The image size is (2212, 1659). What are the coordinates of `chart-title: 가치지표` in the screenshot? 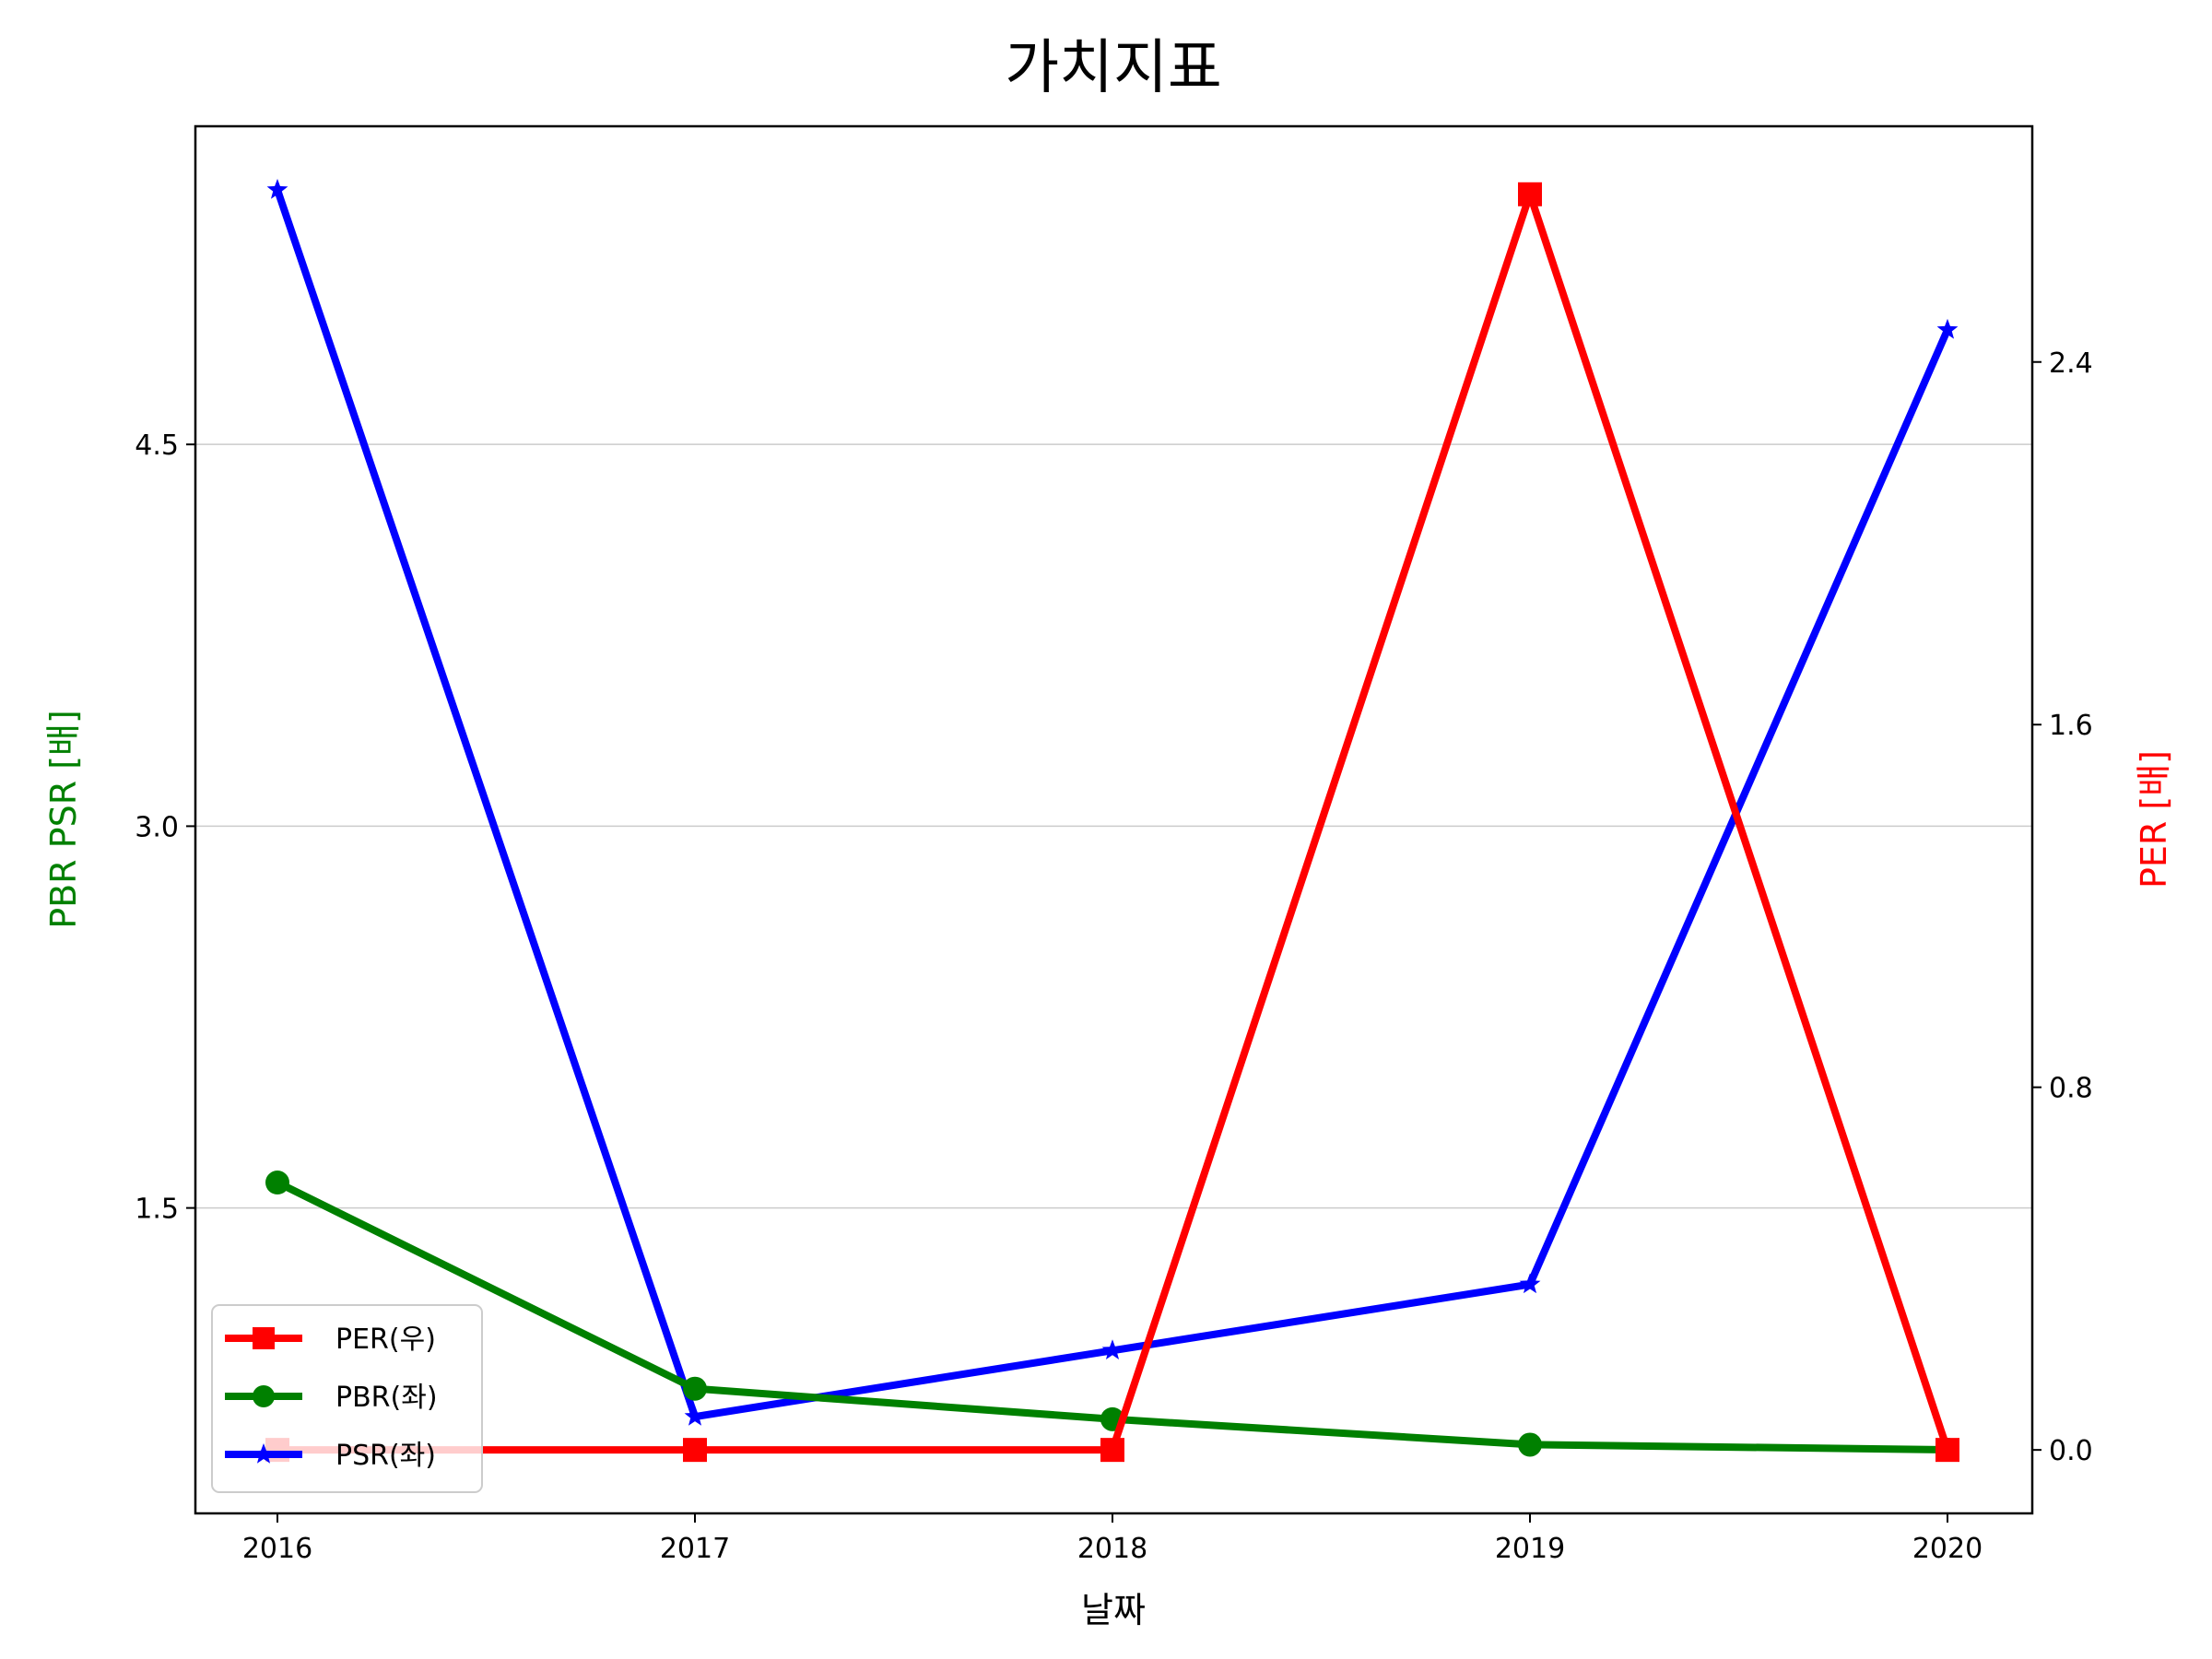 It's located at (1113, 68).